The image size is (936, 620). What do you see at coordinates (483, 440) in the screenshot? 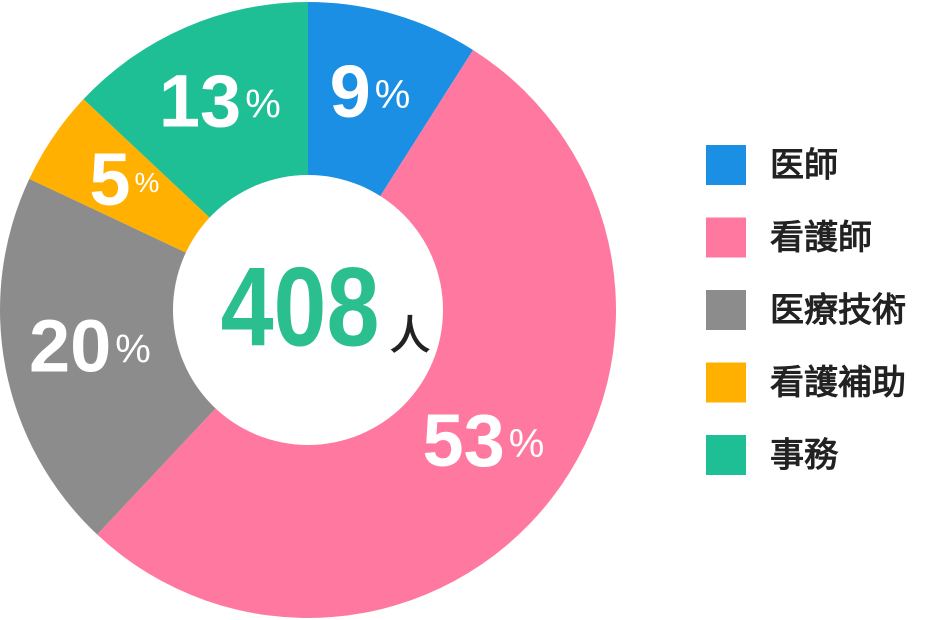
I see `value-label: 53%` at bounding box center [483, 440].